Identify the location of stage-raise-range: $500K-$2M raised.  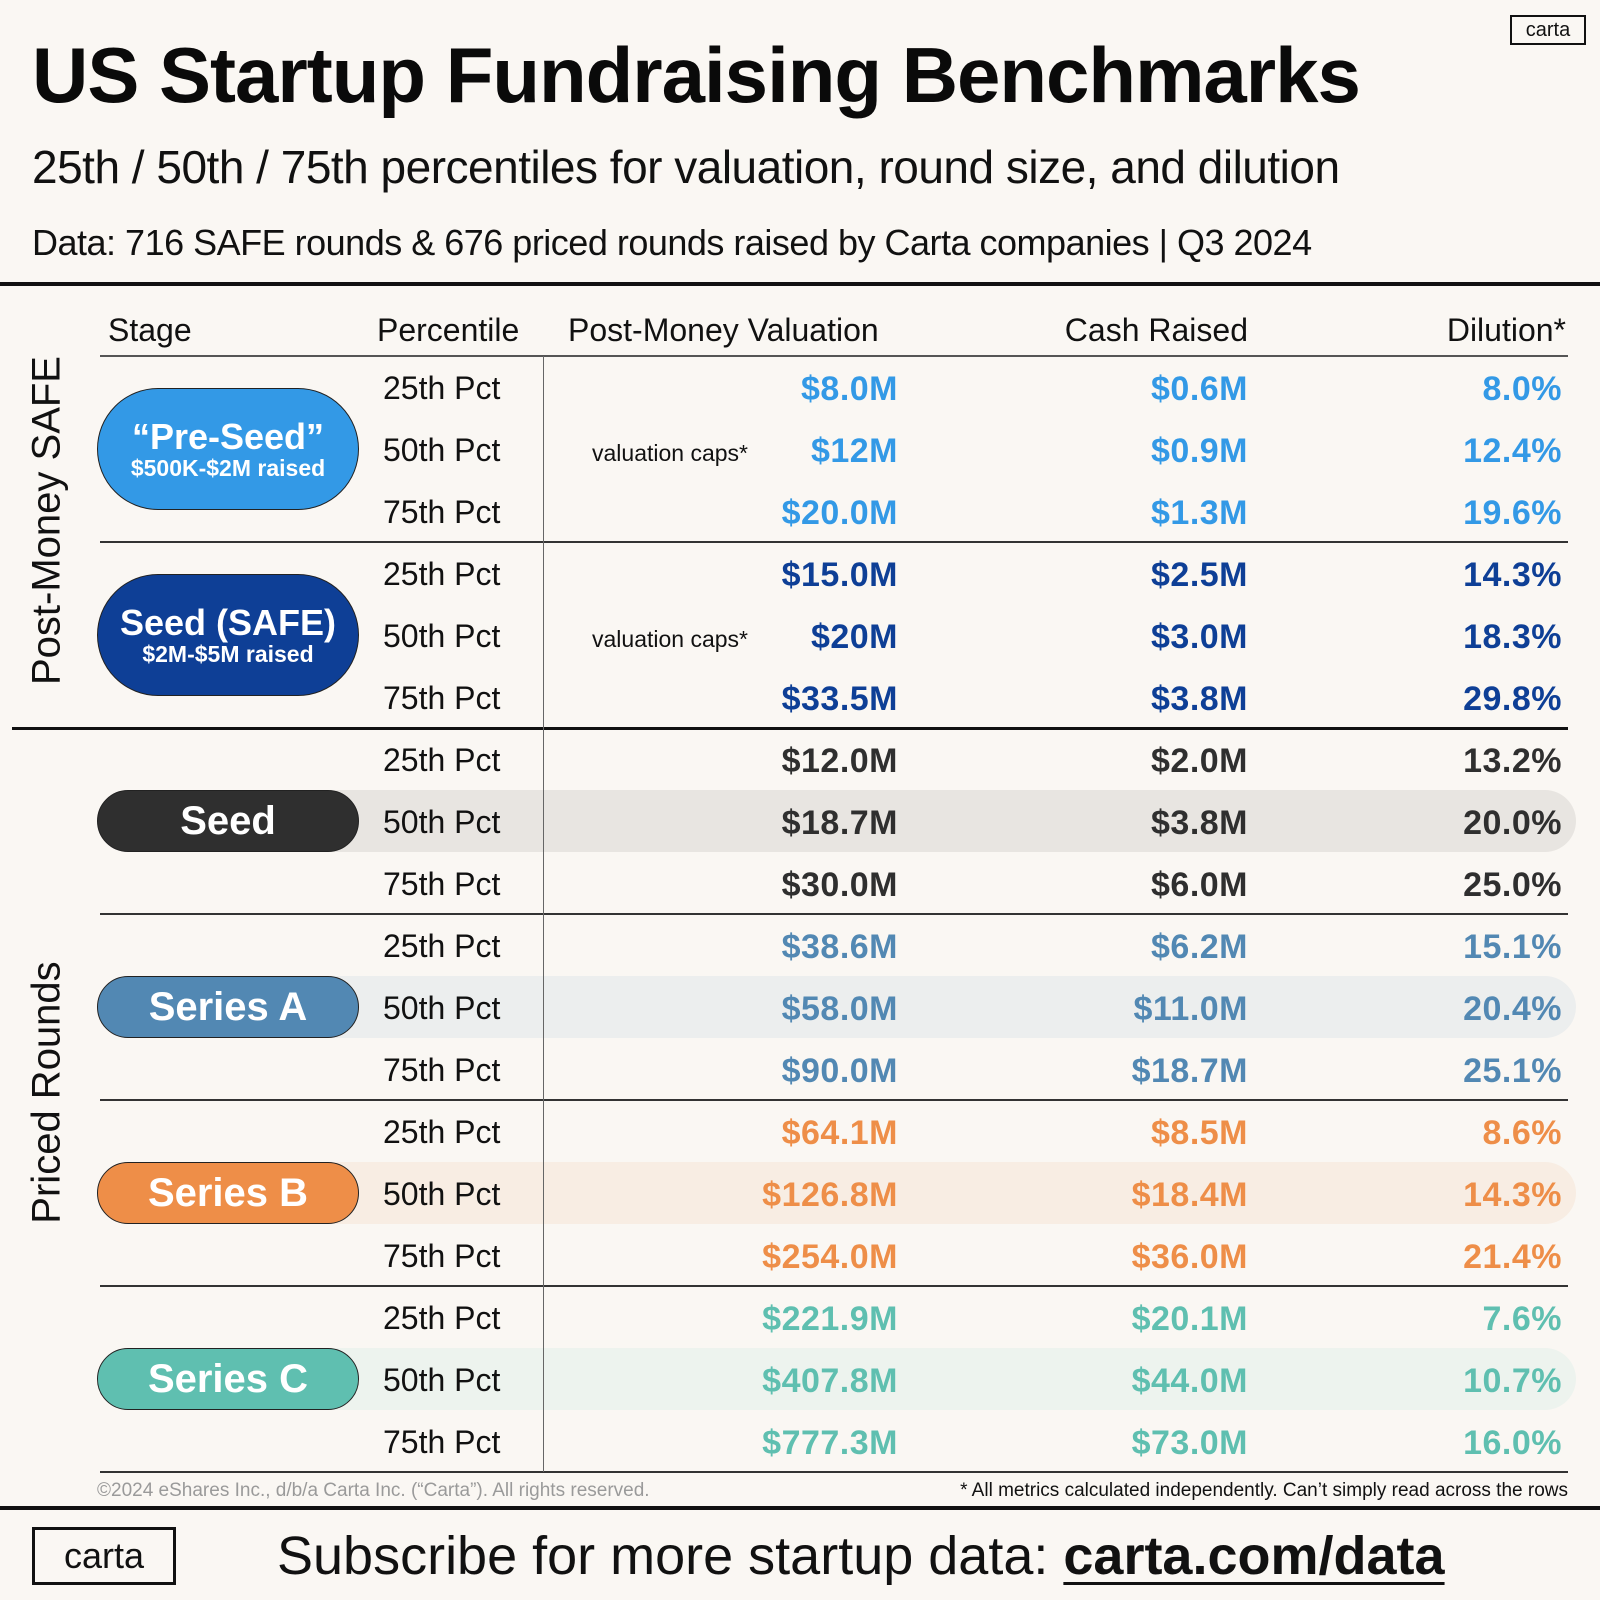
(228, 468).